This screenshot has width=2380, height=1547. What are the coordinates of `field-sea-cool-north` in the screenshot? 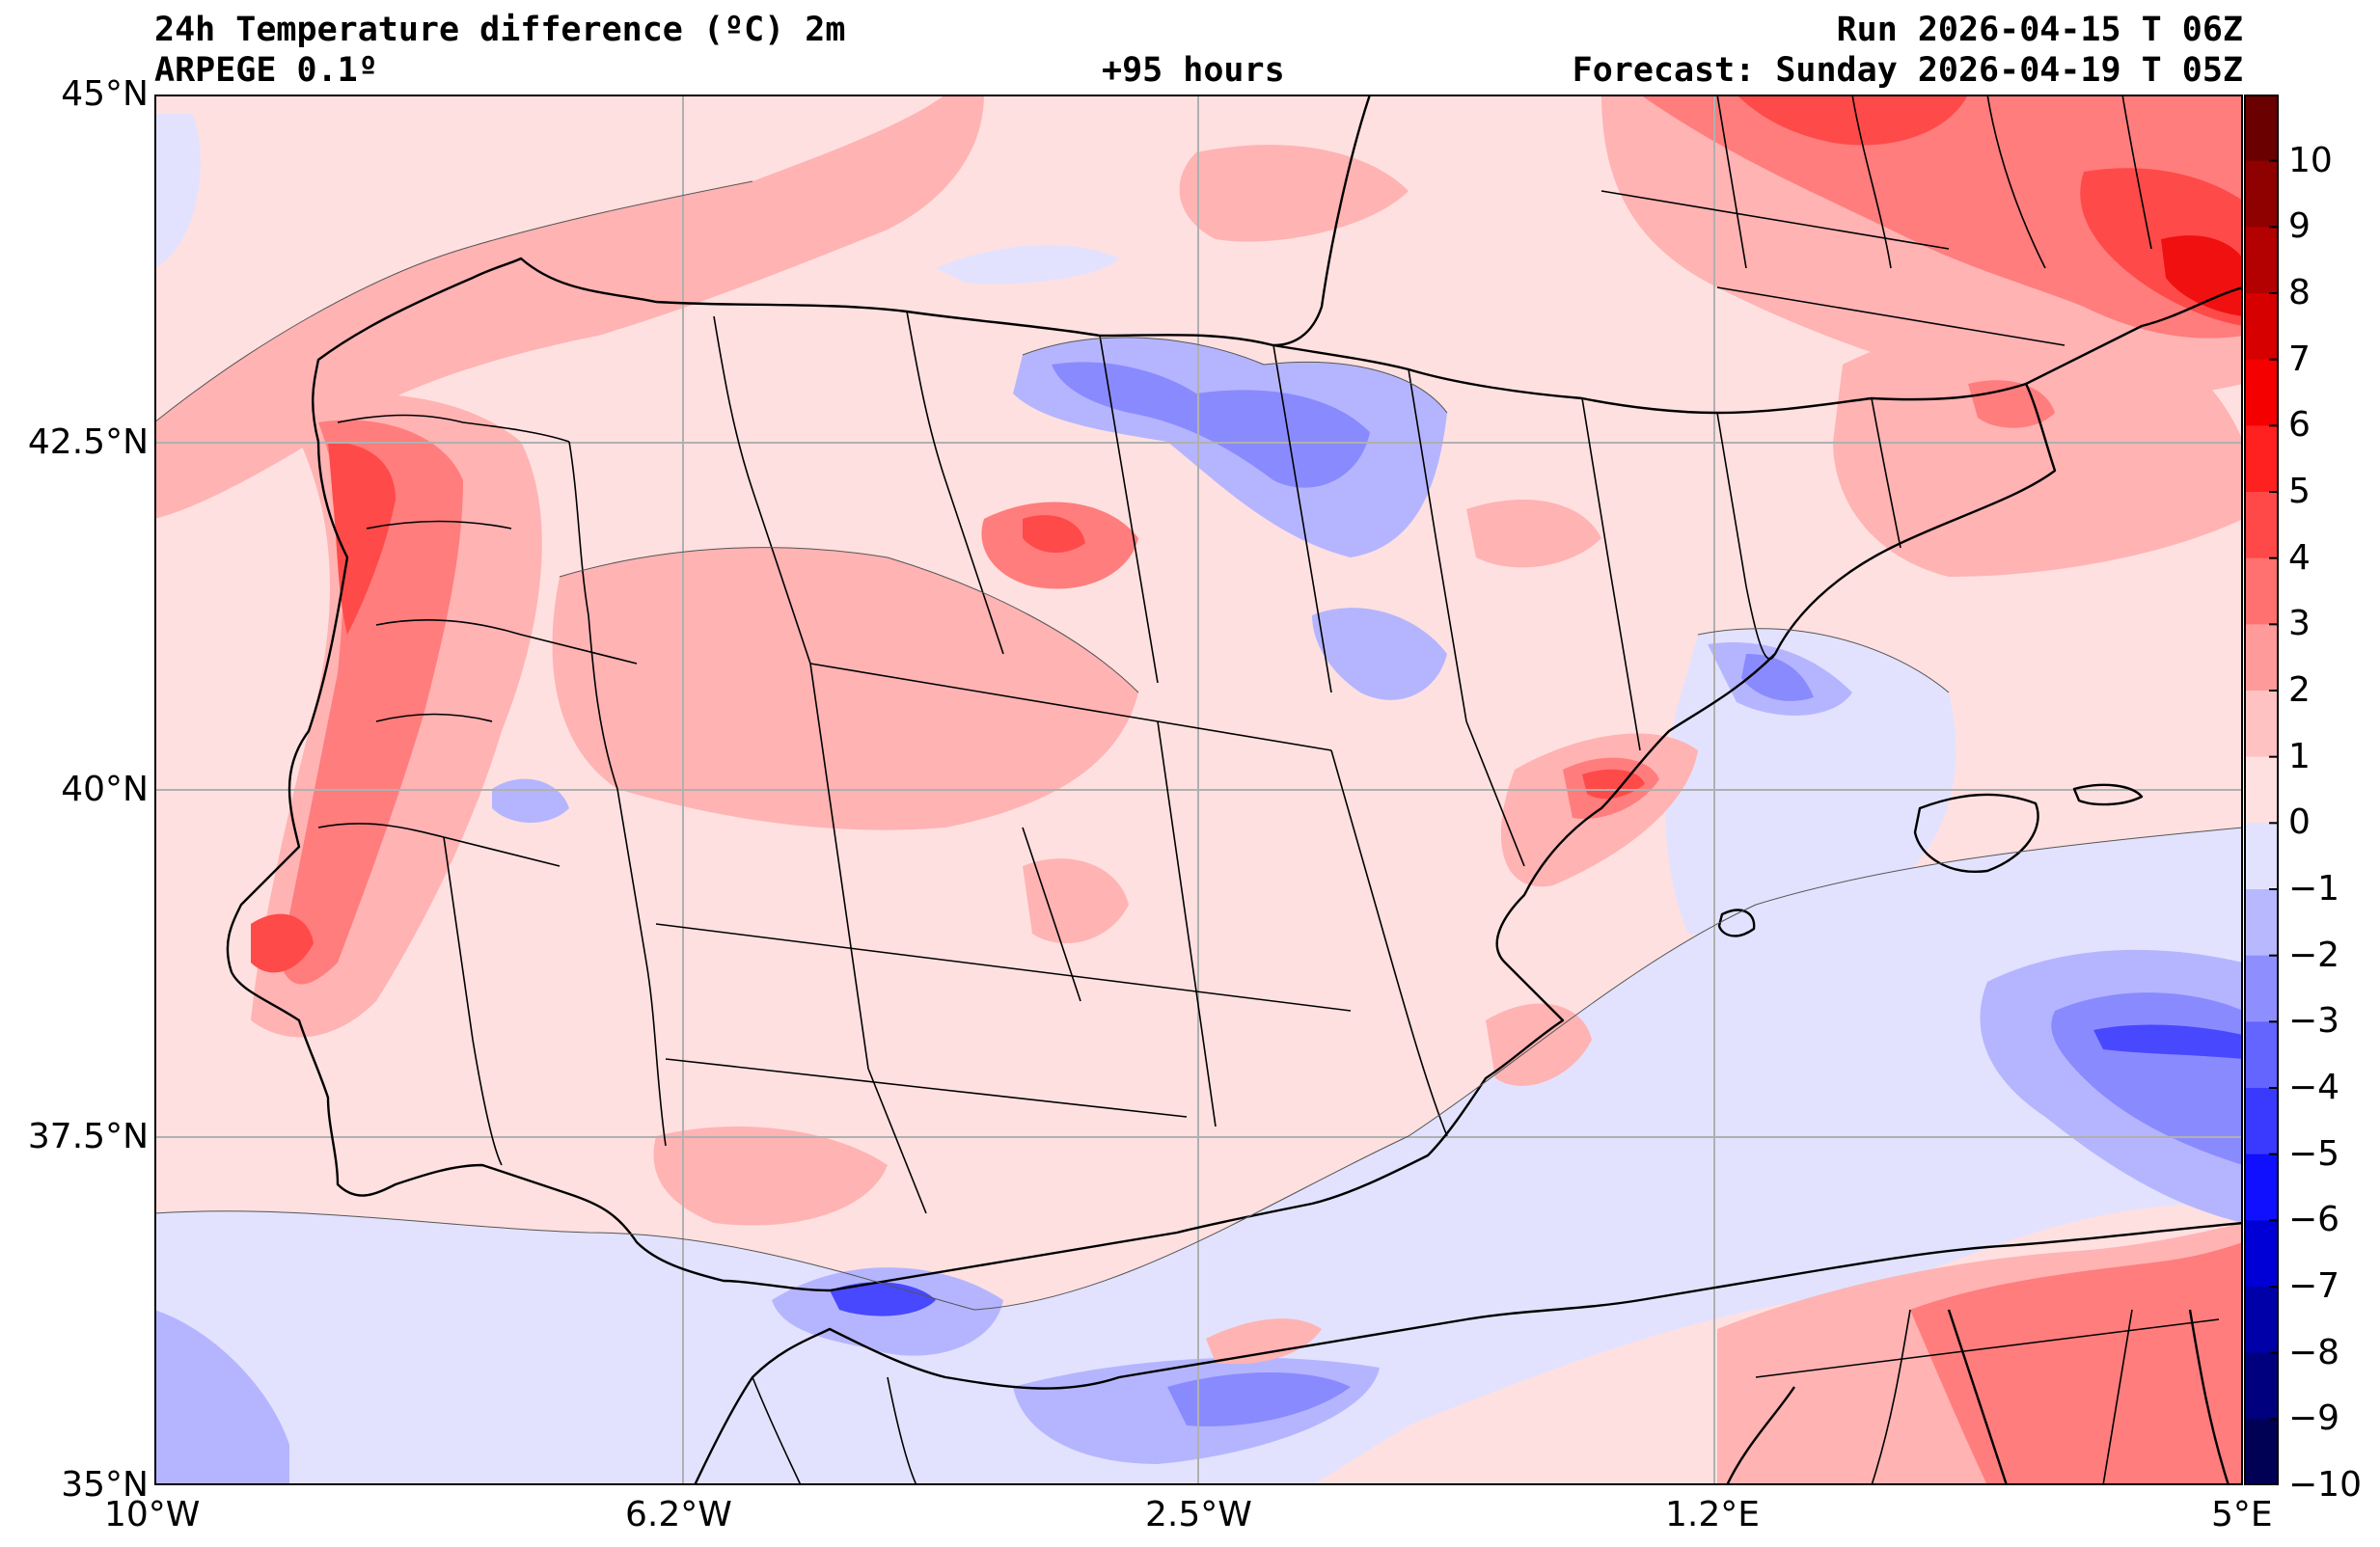 It's located at (1027, 265).